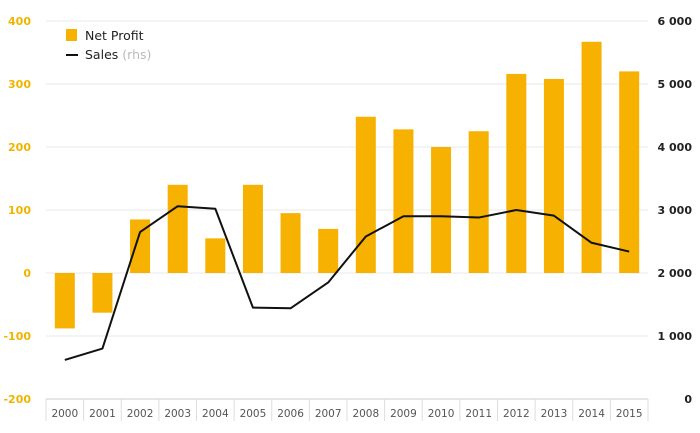 This screenshot has height=433, width=700. What do you see at coordinates (19, 84) in the screenshot?
I see `y-left-tick-label: 300` at bounding box center [19, 84].